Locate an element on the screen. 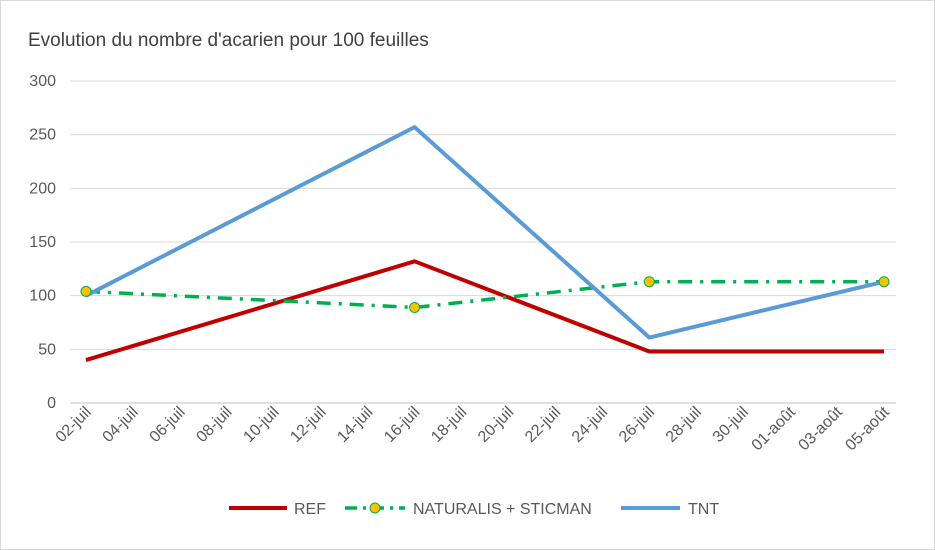 This screenshot has width=935, height=550. x-tick-label: 02-juil is located at coordinates (74, 425).